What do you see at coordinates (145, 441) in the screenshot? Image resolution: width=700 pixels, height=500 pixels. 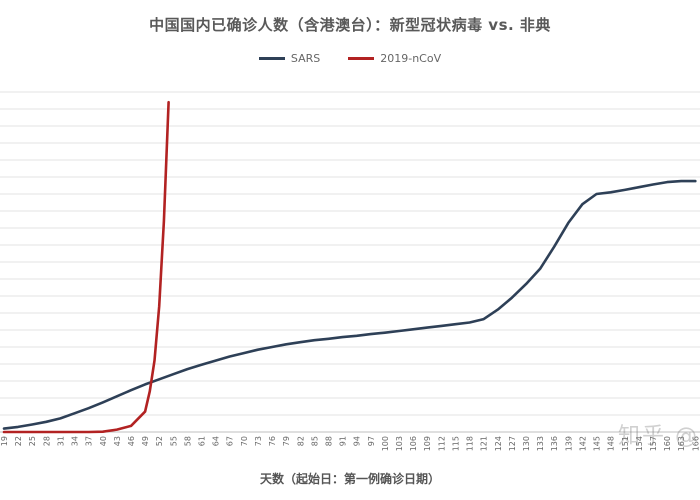 I see `x-tick-label: 49` at bounding box center [145, 441].